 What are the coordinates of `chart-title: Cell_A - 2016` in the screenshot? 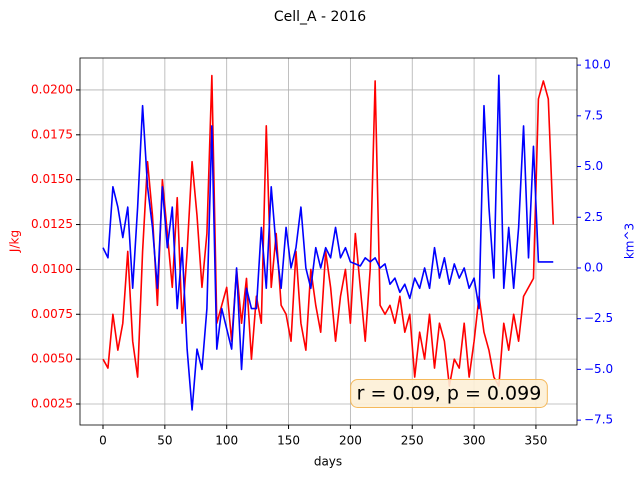 It's located at (320, 17).